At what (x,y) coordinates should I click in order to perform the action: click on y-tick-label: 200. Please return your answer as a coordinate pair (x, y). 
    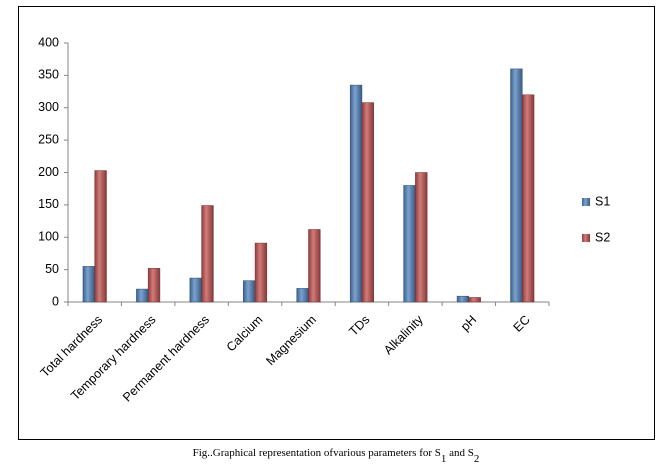
    Looking at the image, I should click on (48, 172).